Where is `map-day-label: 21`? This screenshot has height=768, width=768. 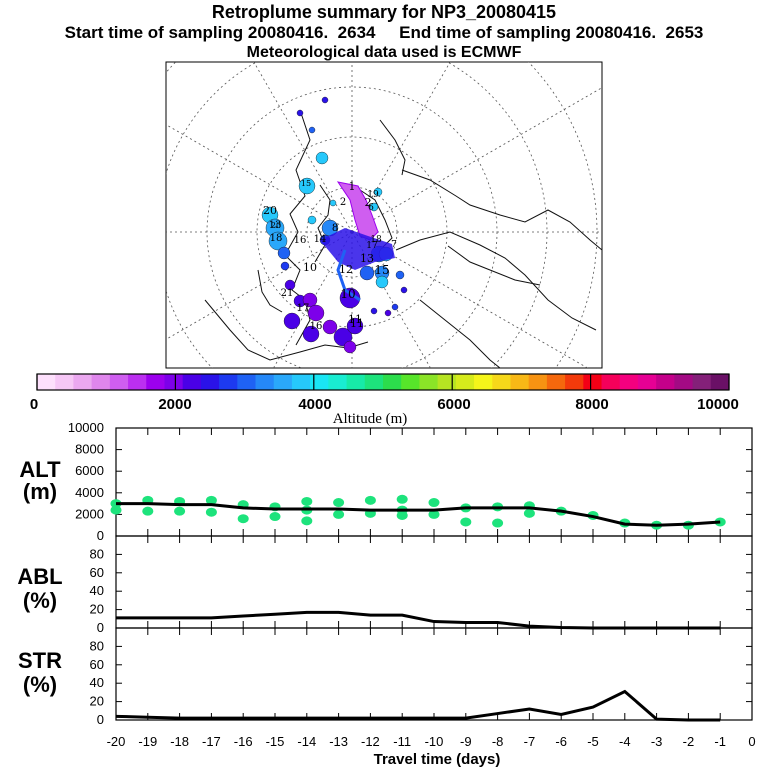
map-day-label: 21 is located at coordinates (287, 293).